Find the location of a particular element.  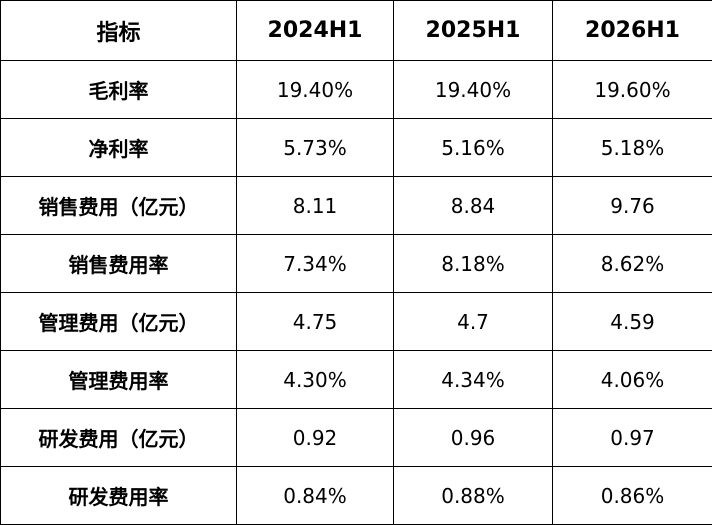

table-row: 管理费用率 4.30% 4.34% 4.06% is located at coordinates (356, 379).